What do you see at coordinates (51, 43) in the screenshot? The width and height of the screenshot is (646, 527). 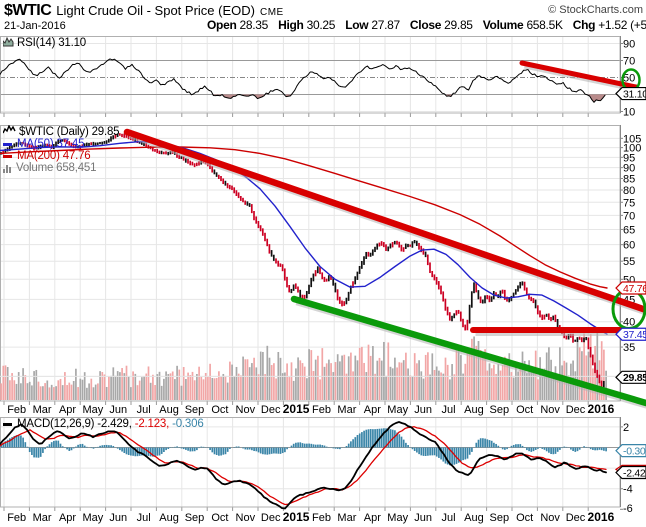 I see `rsi-legend-label: RSI(14) 31.10` at bounding box center [51, 43].